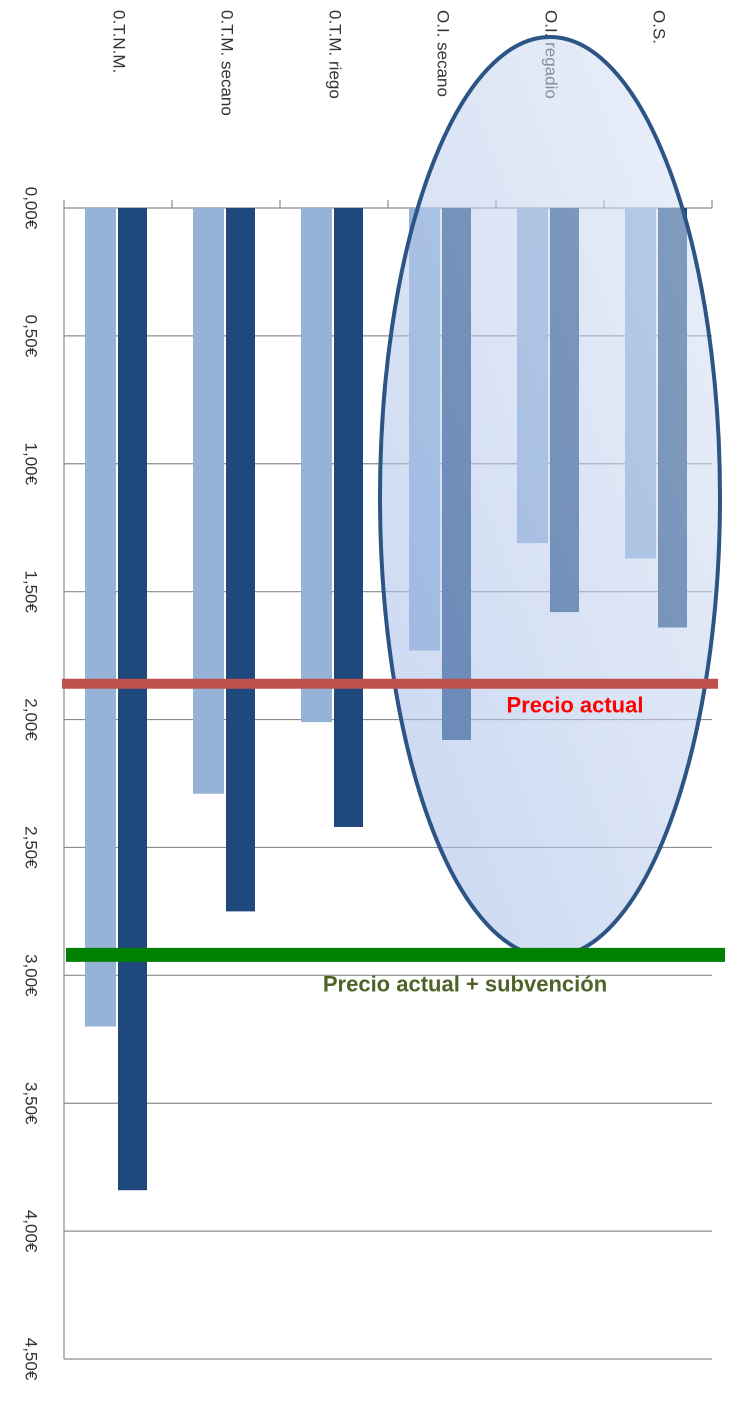 The image size is (755, 1405). I want to click on x-tick-label: 0.T.N.M., so click(119, 41).